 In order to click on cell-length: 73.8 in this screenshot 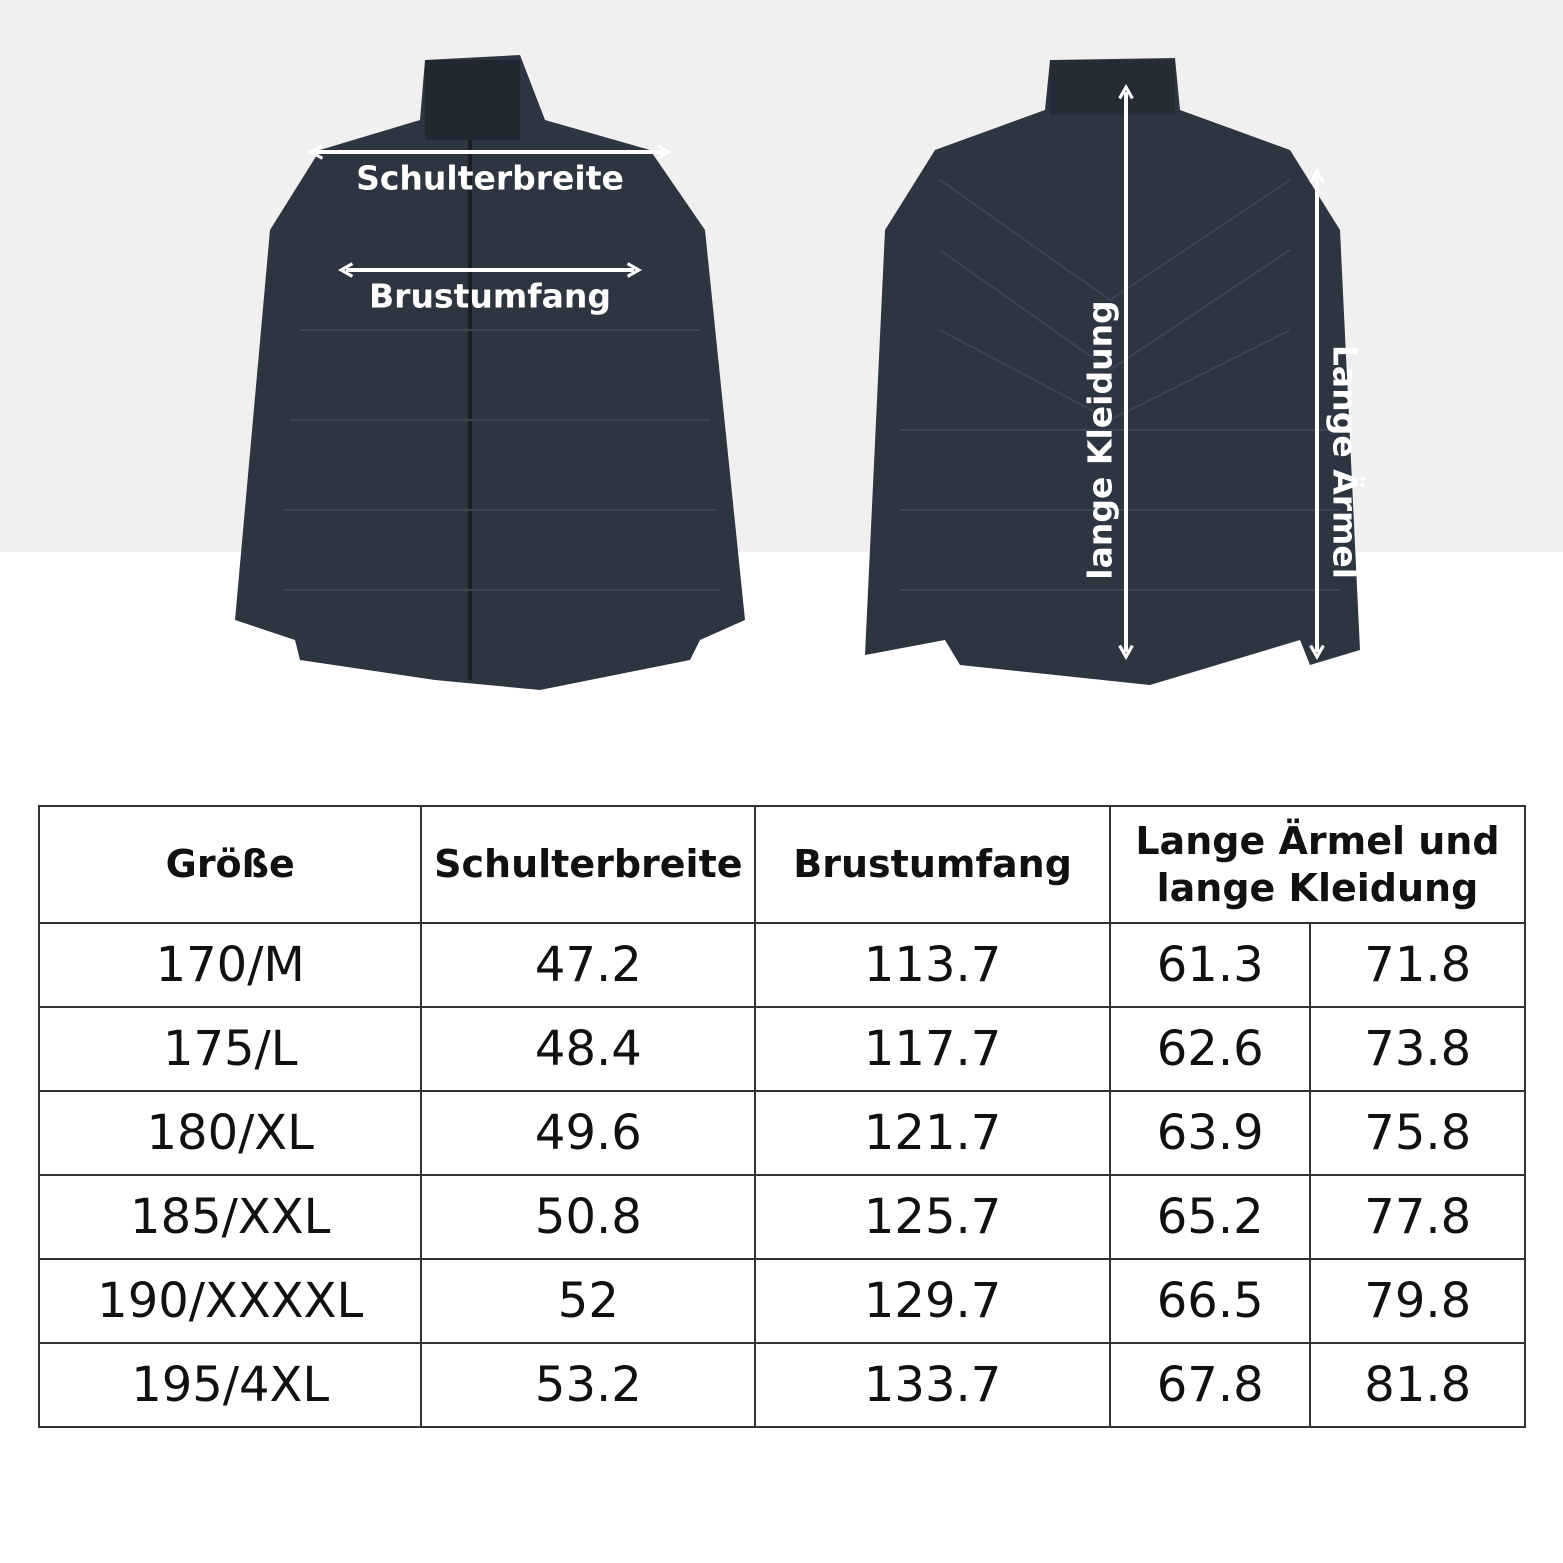, I will do `click(1417, 1049)`.